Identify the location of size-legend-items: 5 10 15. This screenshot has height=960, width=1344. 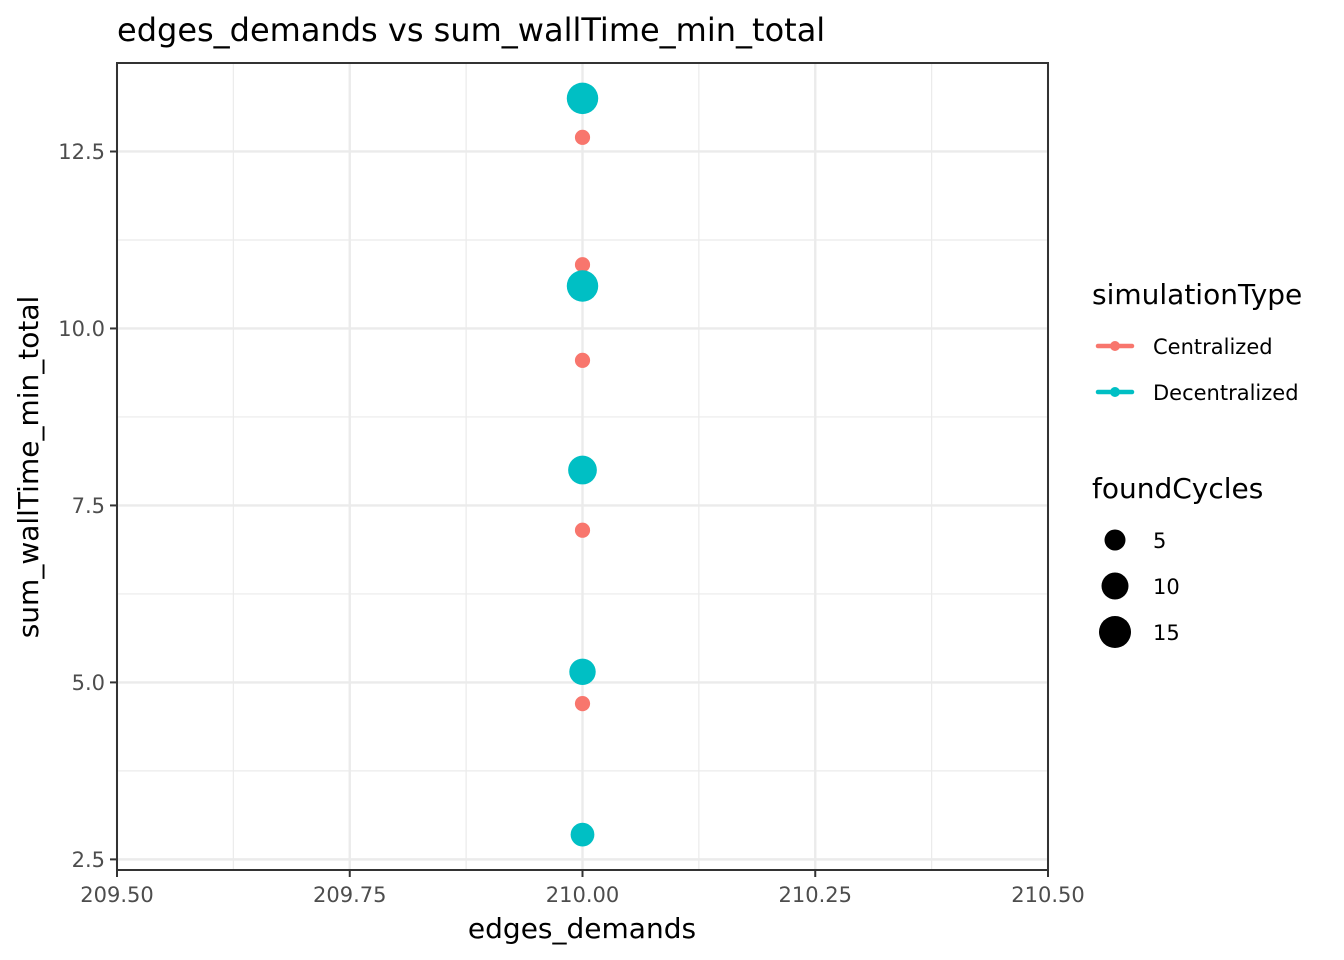
(1139, 588).